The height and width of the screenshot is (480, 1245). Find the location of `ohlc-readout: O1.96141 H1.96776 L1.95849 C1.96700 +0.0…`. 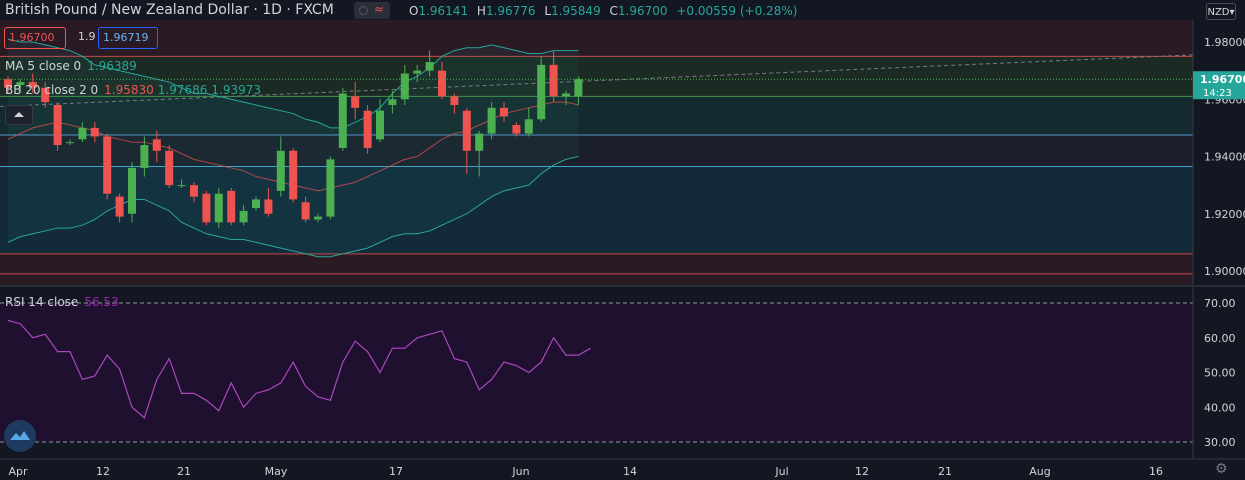

ohlc-readout: O1.96141 H1.96776 L1.95849 C1.96700 +0.0… is located at coordinates (603, 11).